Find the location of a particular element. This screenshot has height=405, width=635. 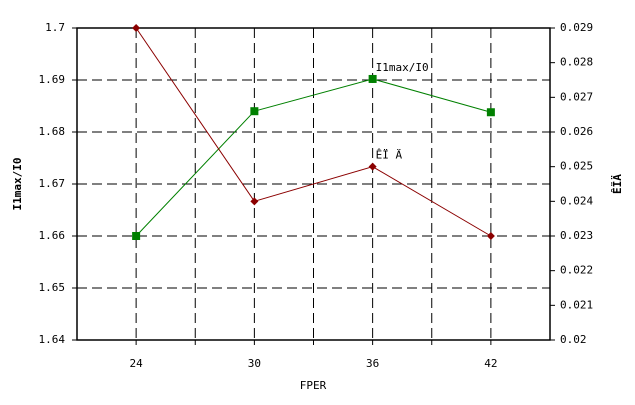

y-tick-label: 1.69 is located at coordinates (52, 79).